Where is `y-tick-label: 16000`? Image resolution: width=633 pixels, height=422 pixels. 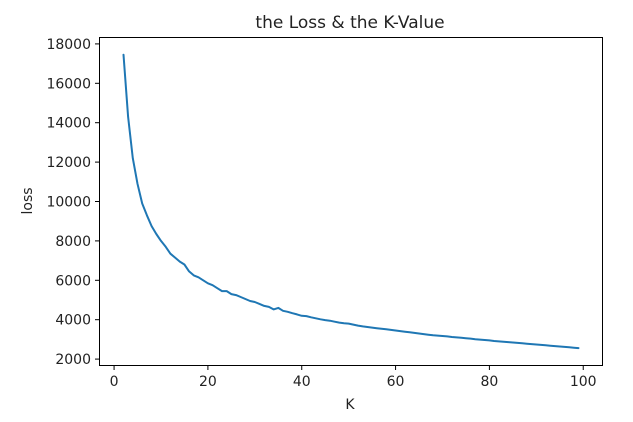
y-tick-label: 16000 is located at coordinates (68, 84).